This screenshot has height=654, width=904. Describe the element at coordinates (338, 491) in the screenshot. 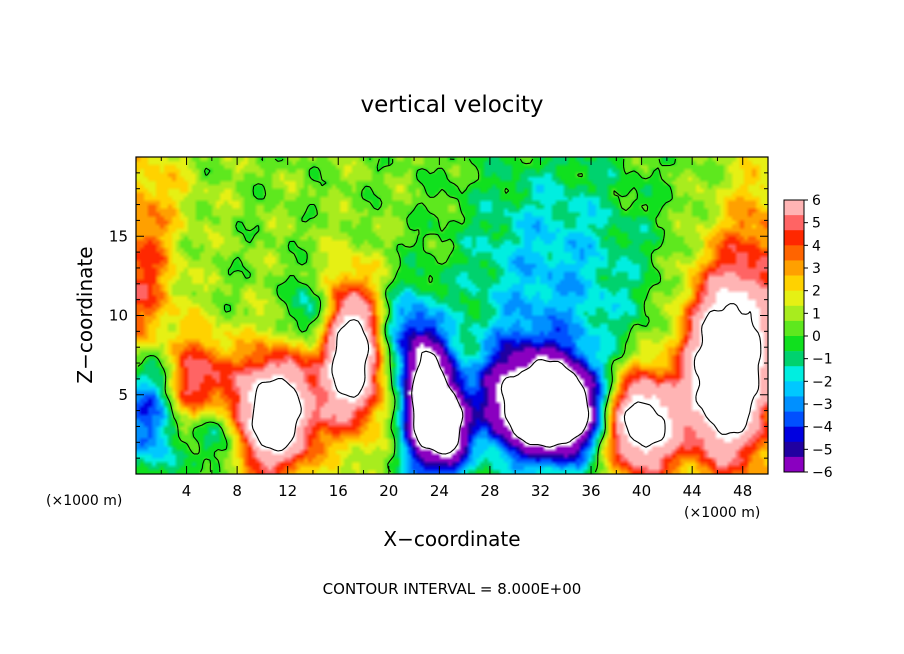

I see `x-tick-label: 16` at that location.